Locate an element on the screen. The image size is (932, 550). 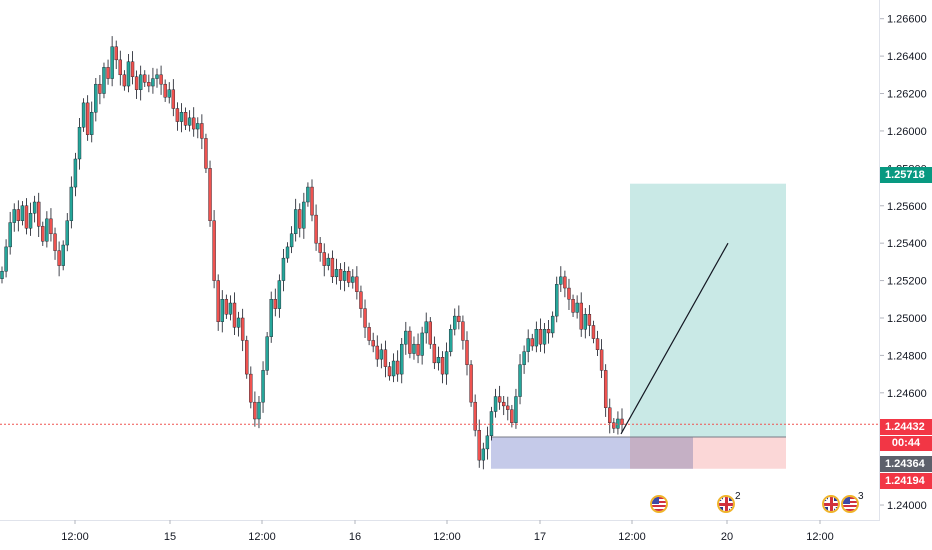
stop-zone-future is located at coordinates (739, 452).